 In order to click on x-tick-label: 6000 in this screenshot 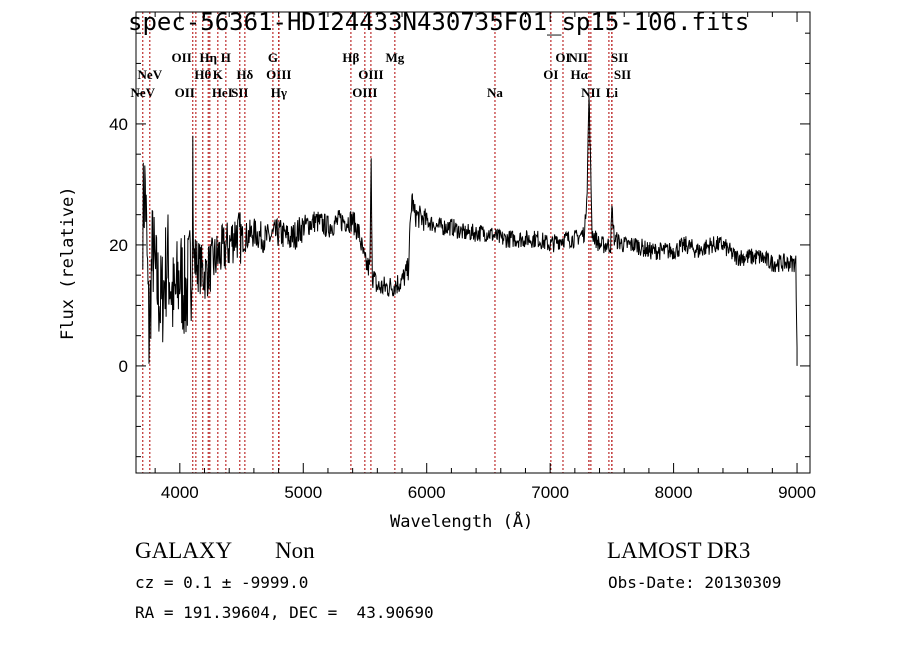, I will do `click(427, 492)`.